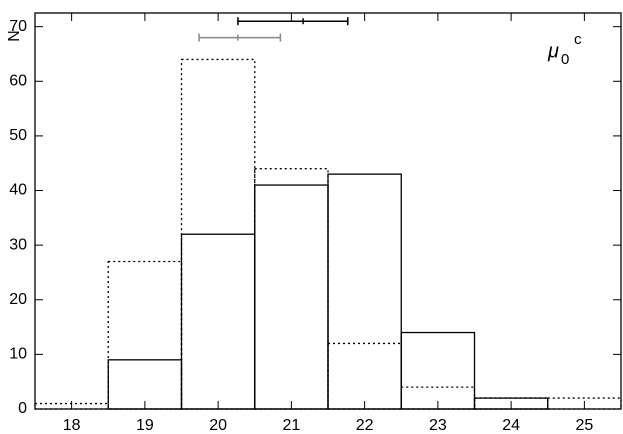 The image size is (623, 434). I want to click on x-tick-label: 24, so click(511, 425).